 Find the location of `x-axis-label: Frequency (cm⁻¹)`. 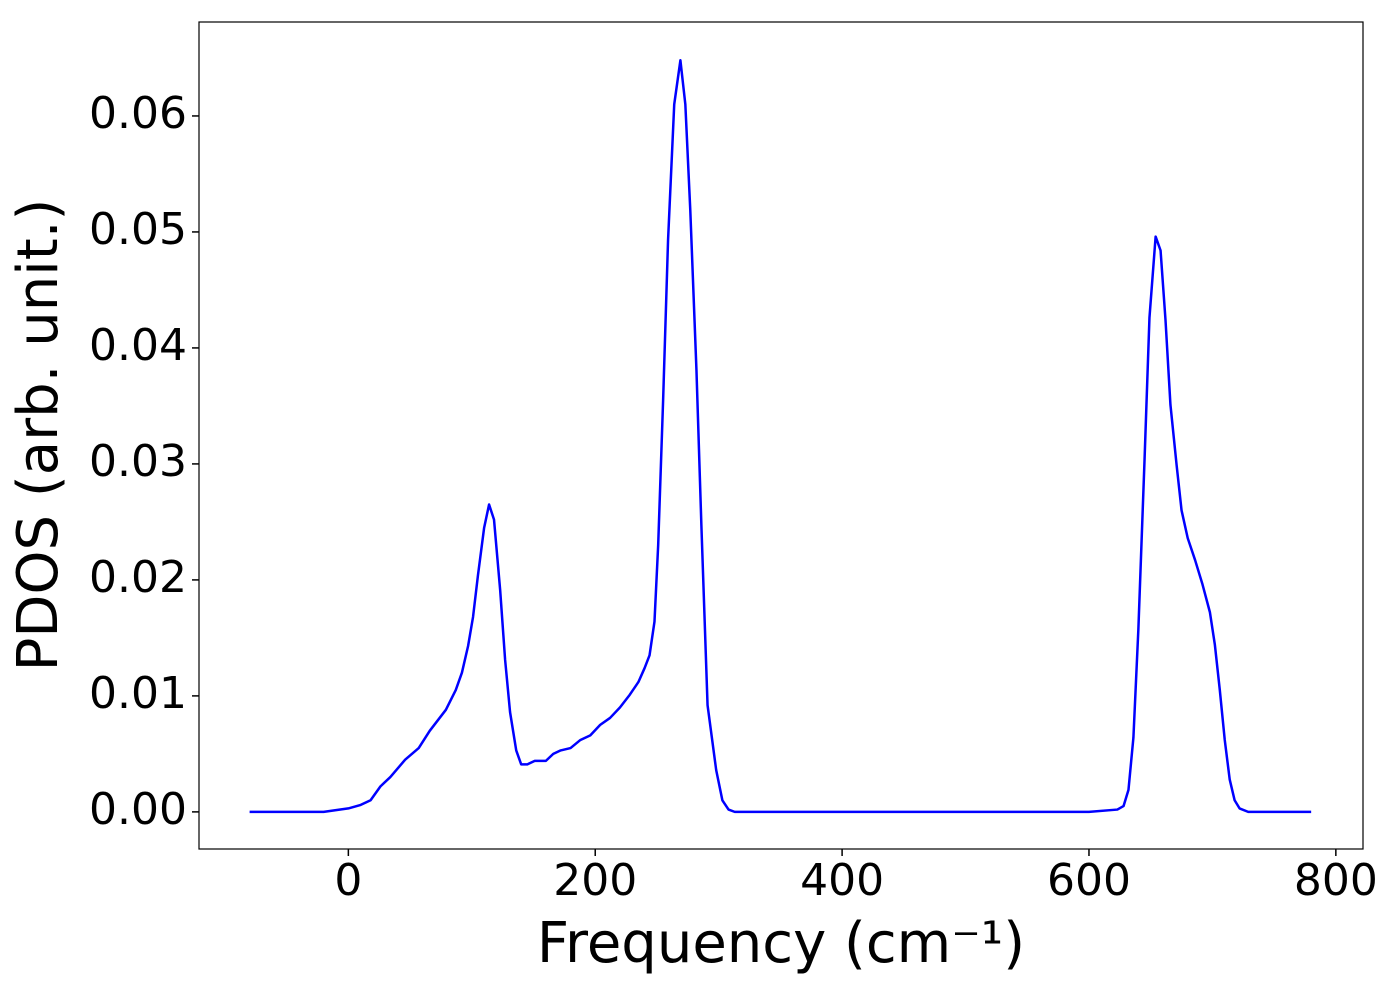

x-axis-label: Frequency (cm⁻¹) is located at coordinates (781, 943).